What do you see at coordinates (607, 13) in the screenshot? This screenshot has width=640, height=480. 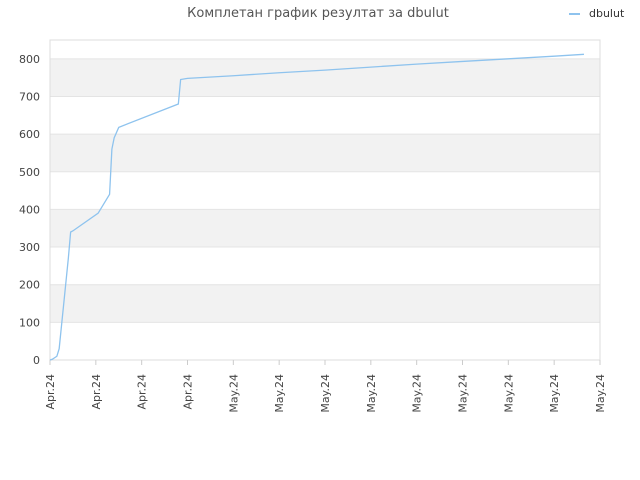 I see `legend-label-dbulut: dbulut` at bounding box center [607, 13].